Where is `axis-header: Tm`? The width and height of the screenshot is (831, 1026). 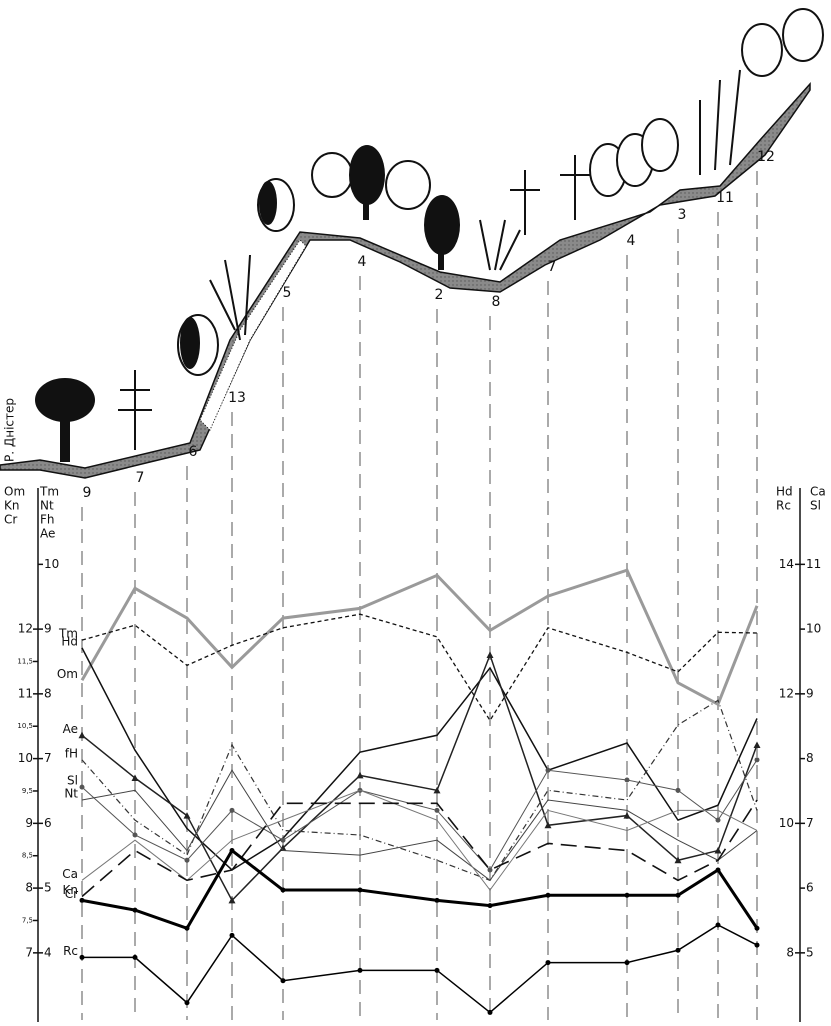 axis-header: Tm is located at coordinates (49, 492).